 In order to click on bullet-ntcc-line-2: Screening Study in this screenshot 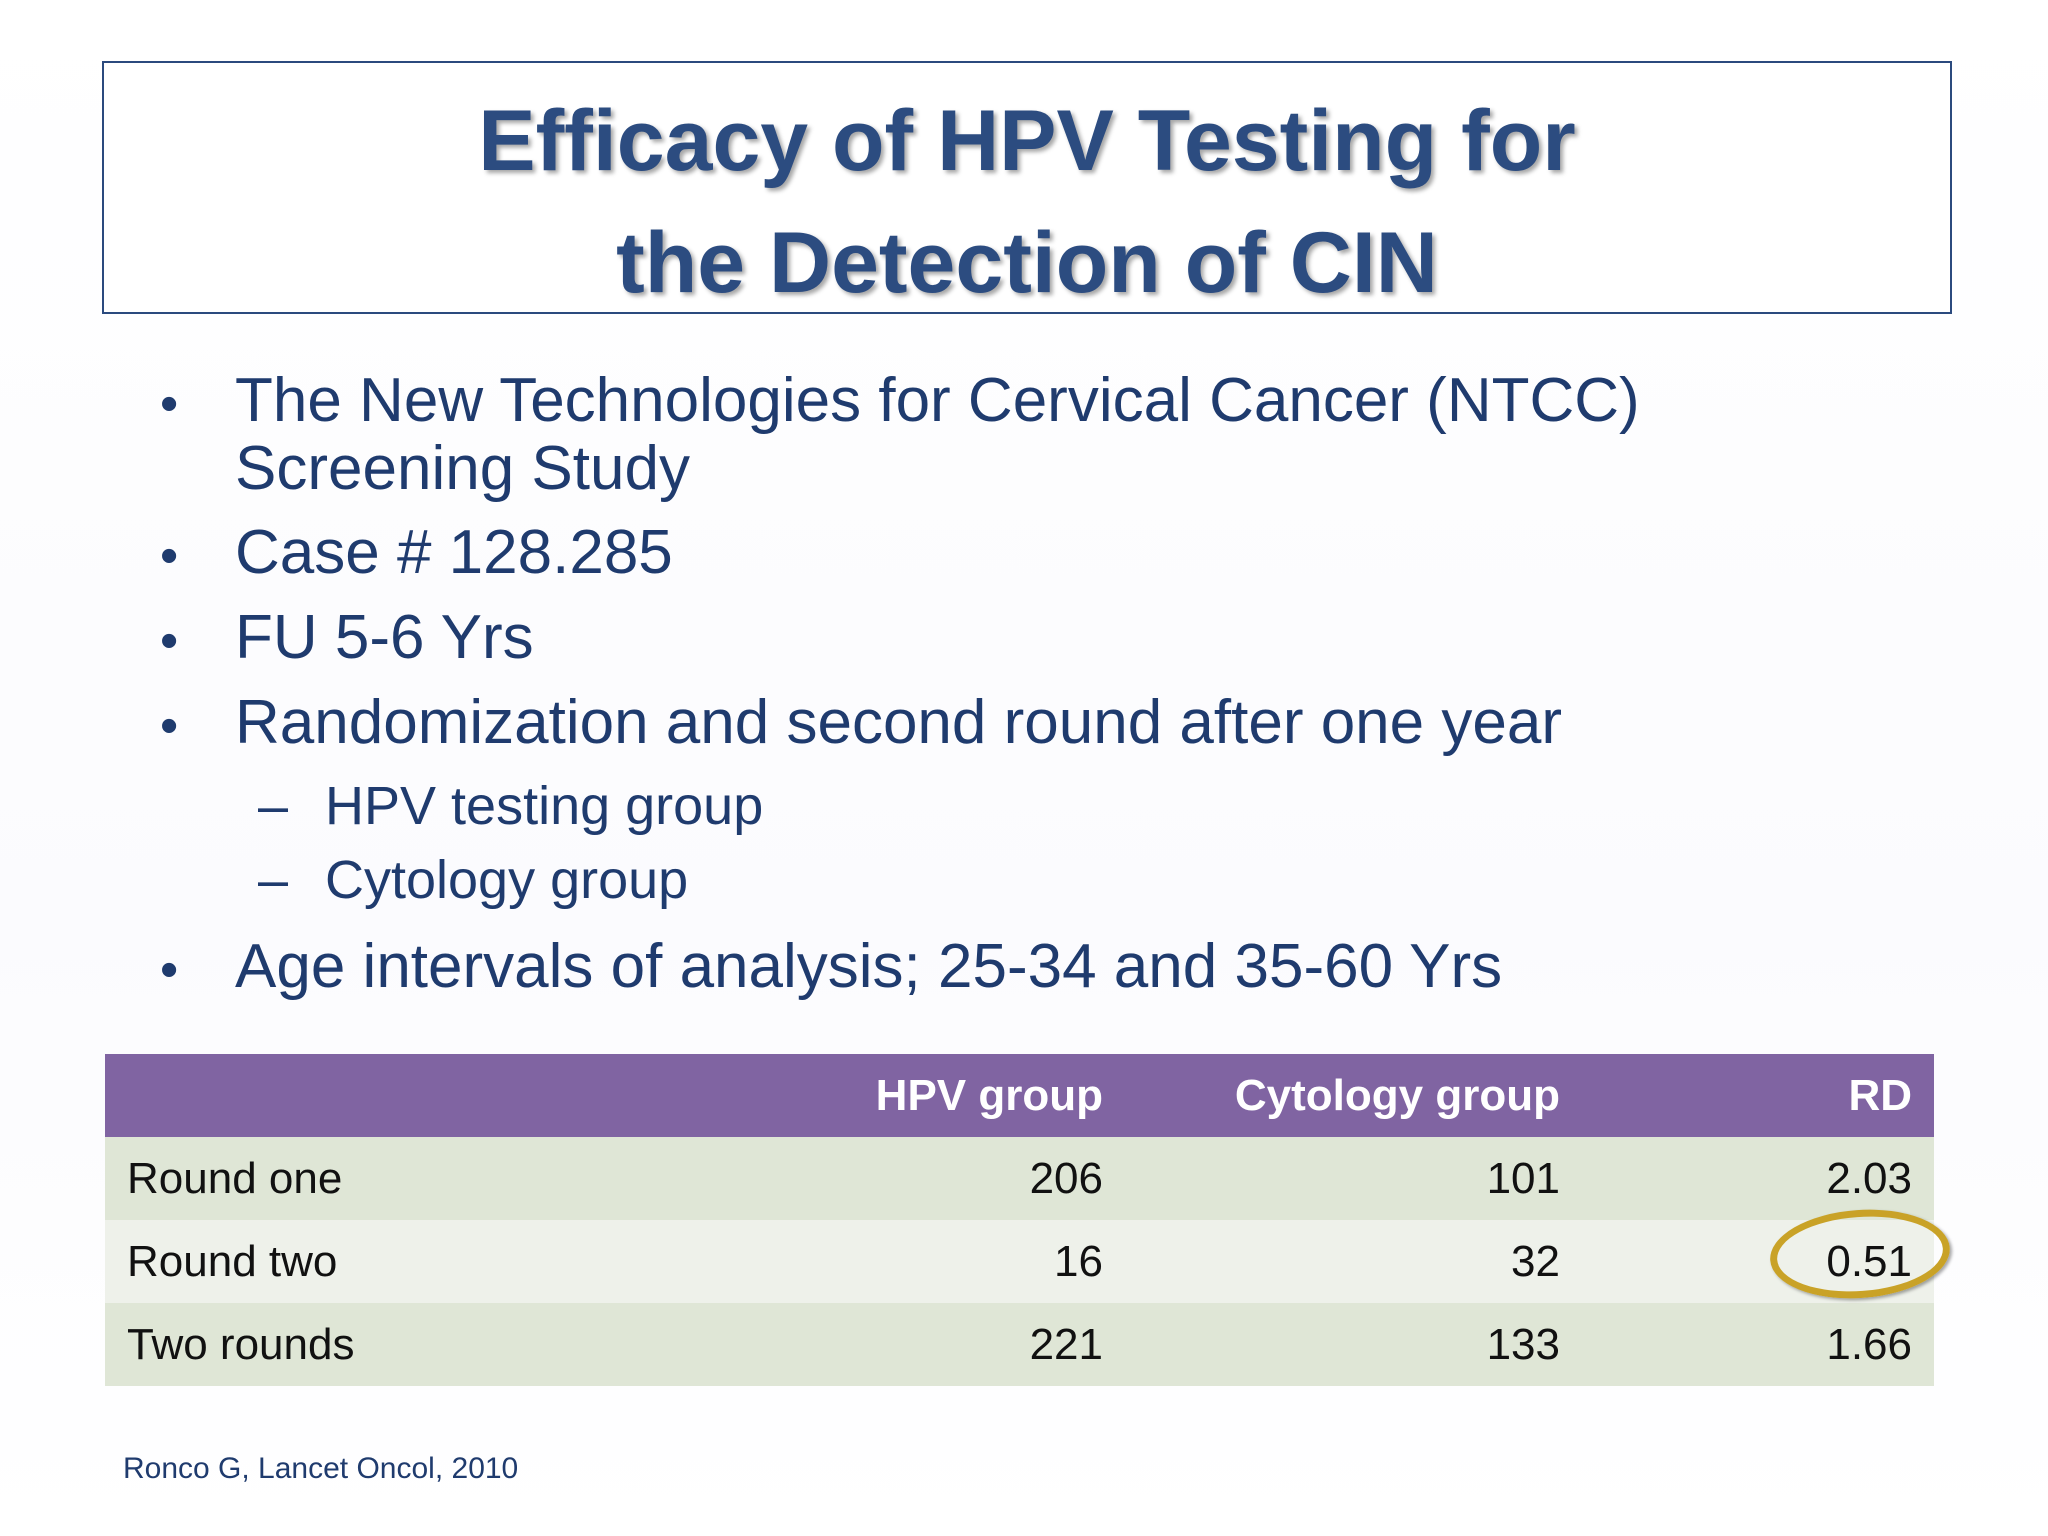, I will do `click(462, 468)`.